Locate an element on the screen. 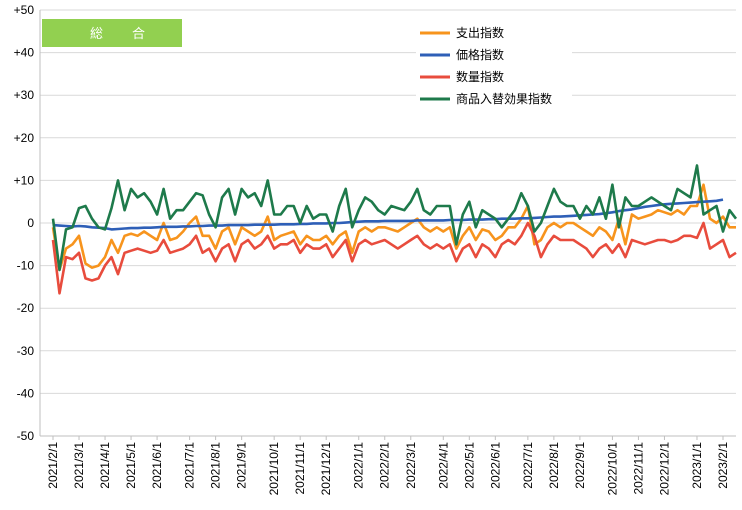 Image resolution: width=742 pixels, height=510 pixels. title-badge-background is located at coordinates (112, 33).